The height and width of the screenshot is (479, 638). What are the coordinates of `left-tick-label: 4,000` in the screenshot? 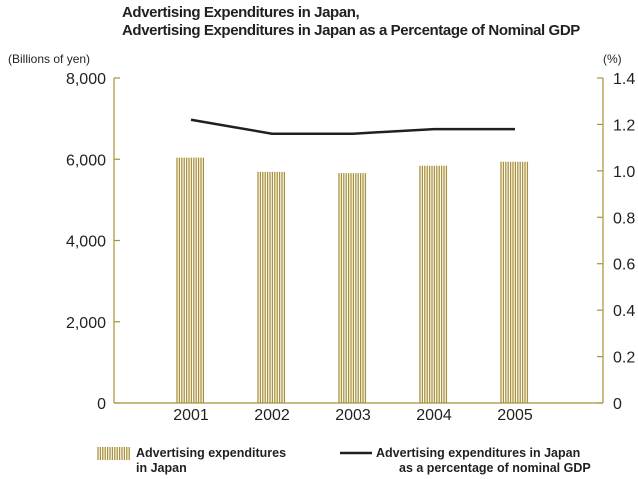 It's located at (86, 242).